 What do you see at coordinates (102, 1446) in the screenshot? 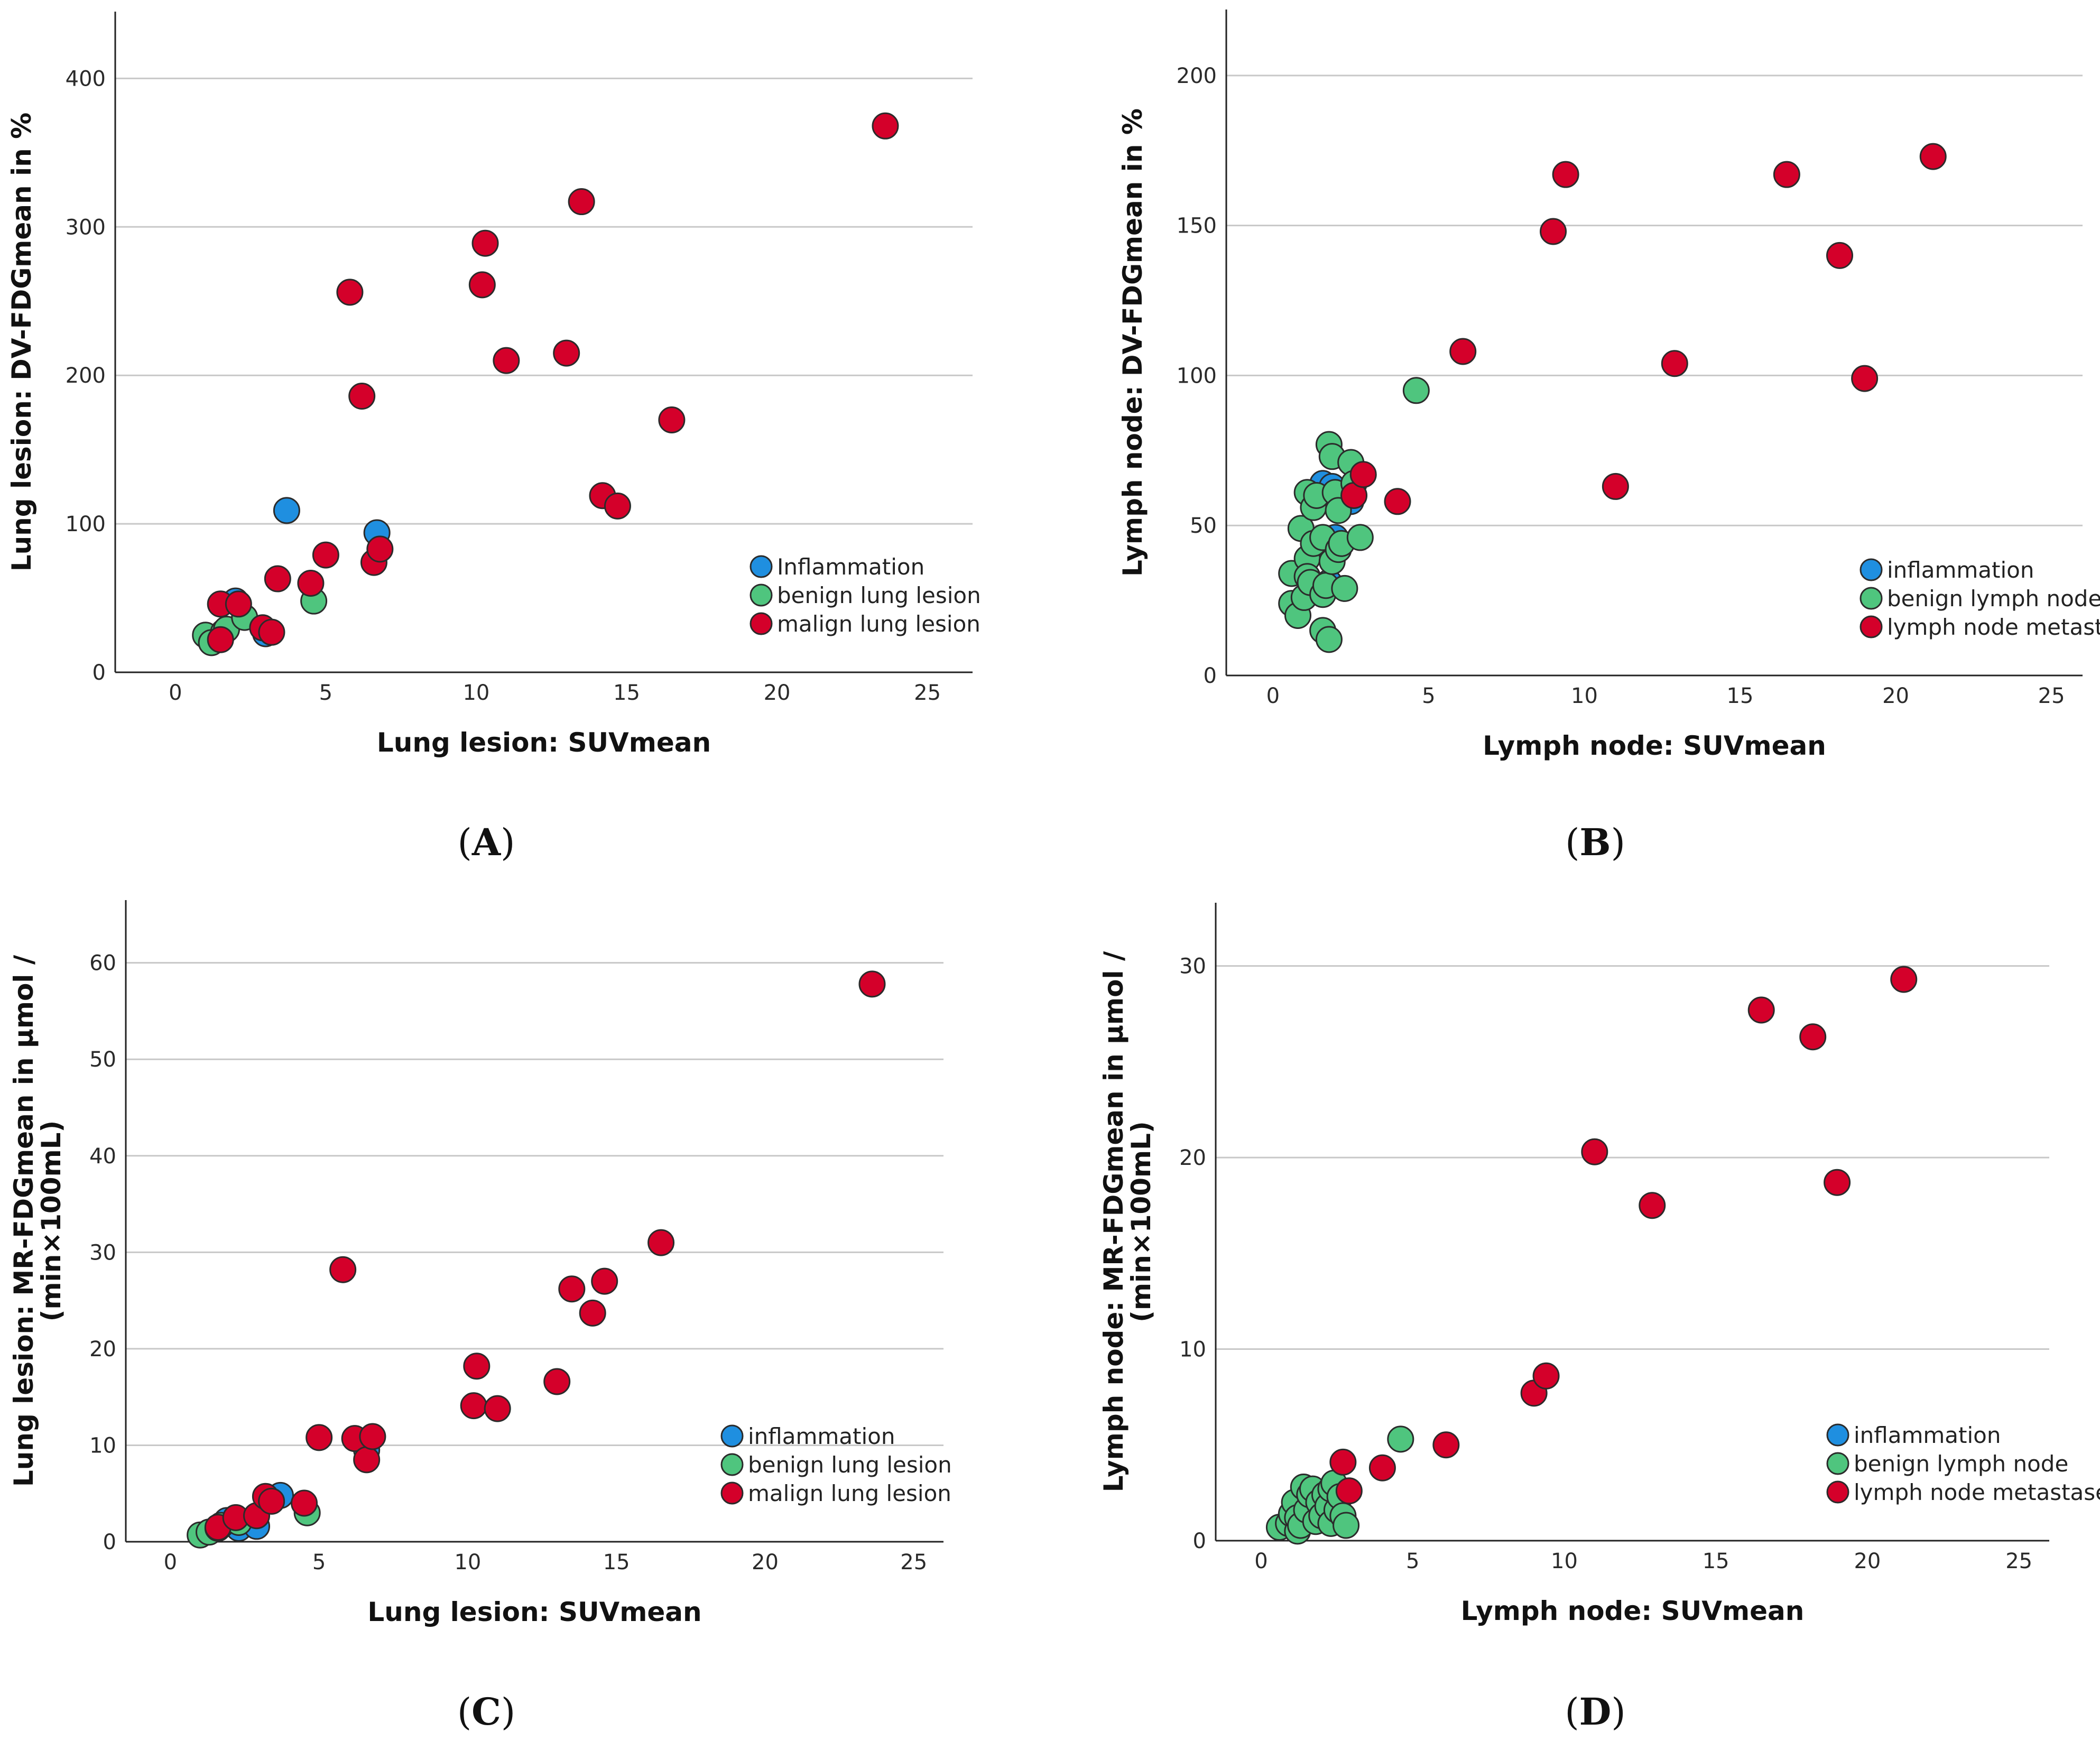
I see `y-tick-label-c-1: 10` at bounding box center [102, 1446].